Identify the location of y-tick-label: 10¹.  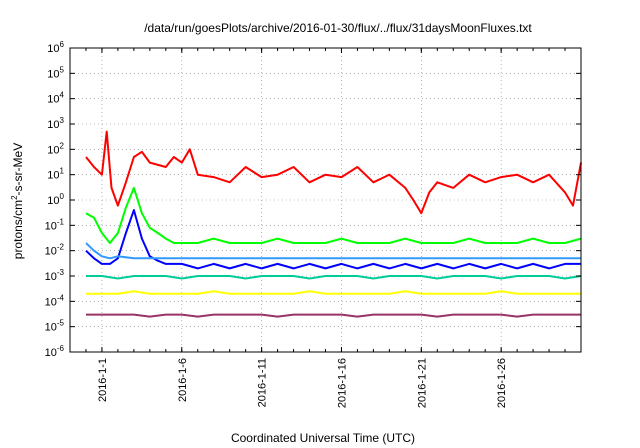
(55, 174).